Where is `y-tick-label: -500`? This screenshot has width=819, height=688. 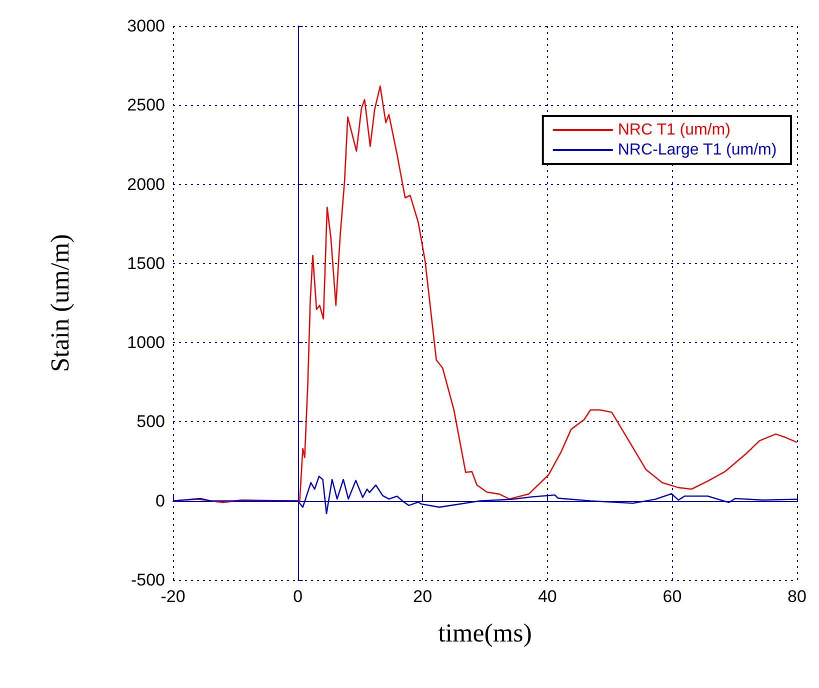
y-tick-label: -500 is located at coordinates (147, 580).